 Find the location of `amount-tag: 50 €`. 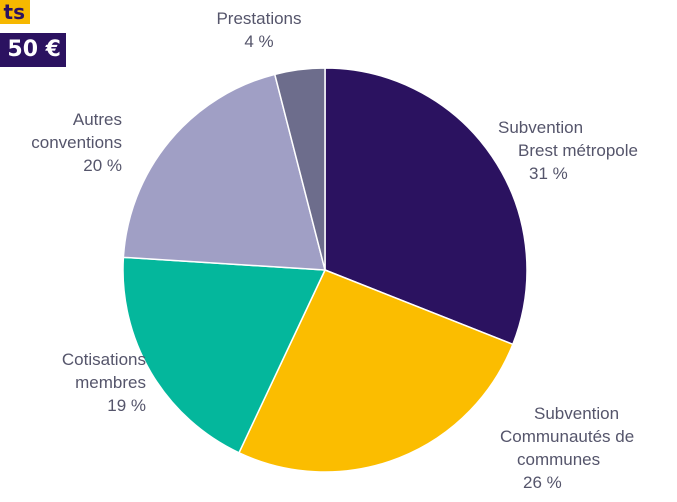

amount-tag: 50 € is located at coordinates (33, 50).